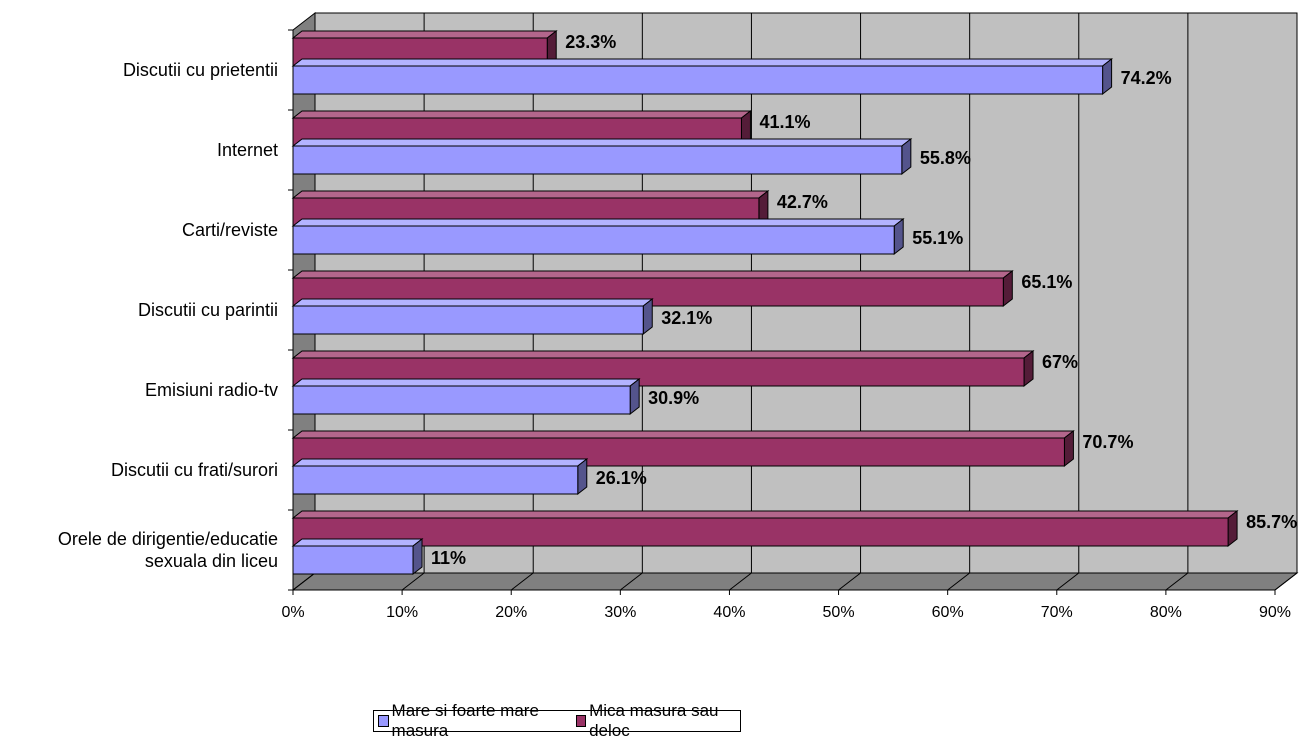 This screenshot has height=741, width=1311. What do you see at coordinates (465, 720) in the screenshot?
I see `legend-label-series-1: Mare si foarte mare masura` at bounding box center [465, 720].